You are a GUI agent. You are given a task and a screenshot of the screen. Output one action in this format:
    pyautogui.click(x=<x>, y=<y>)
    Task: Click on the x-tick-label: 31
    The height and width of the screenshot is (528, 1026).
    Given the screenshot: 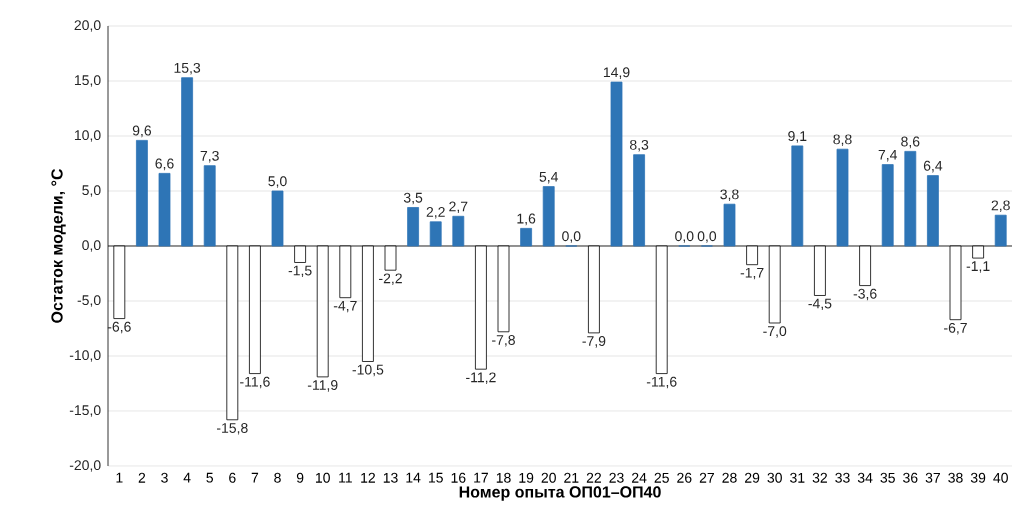 What is the action you would take?
    pyautogui.click(x=797, y=477)
    